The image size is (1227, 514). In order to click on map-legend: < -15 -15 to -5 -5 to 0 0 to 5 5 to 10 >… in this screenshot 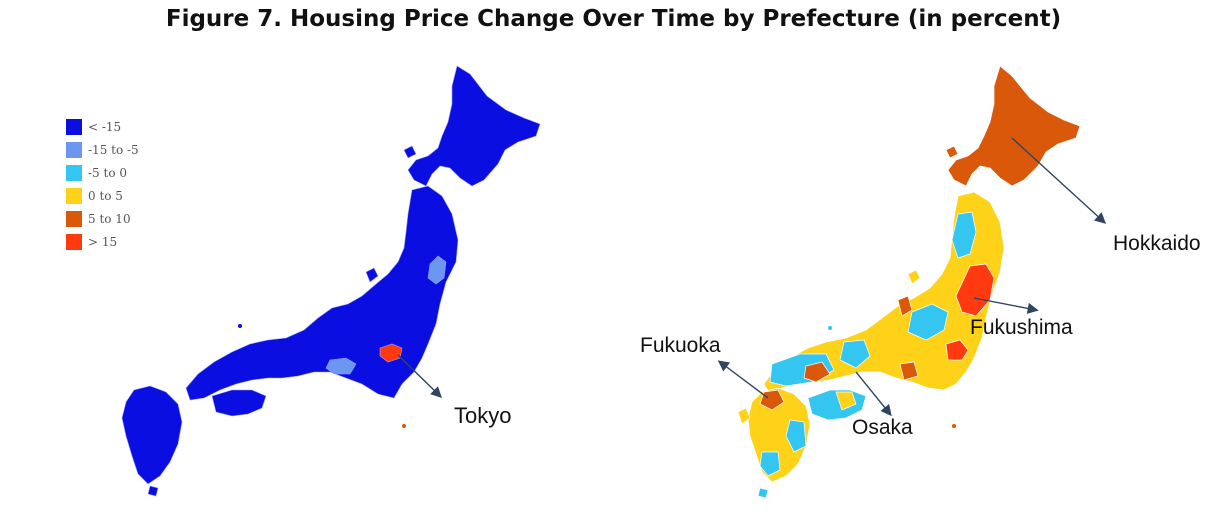, I will do `click(102, 184)`.